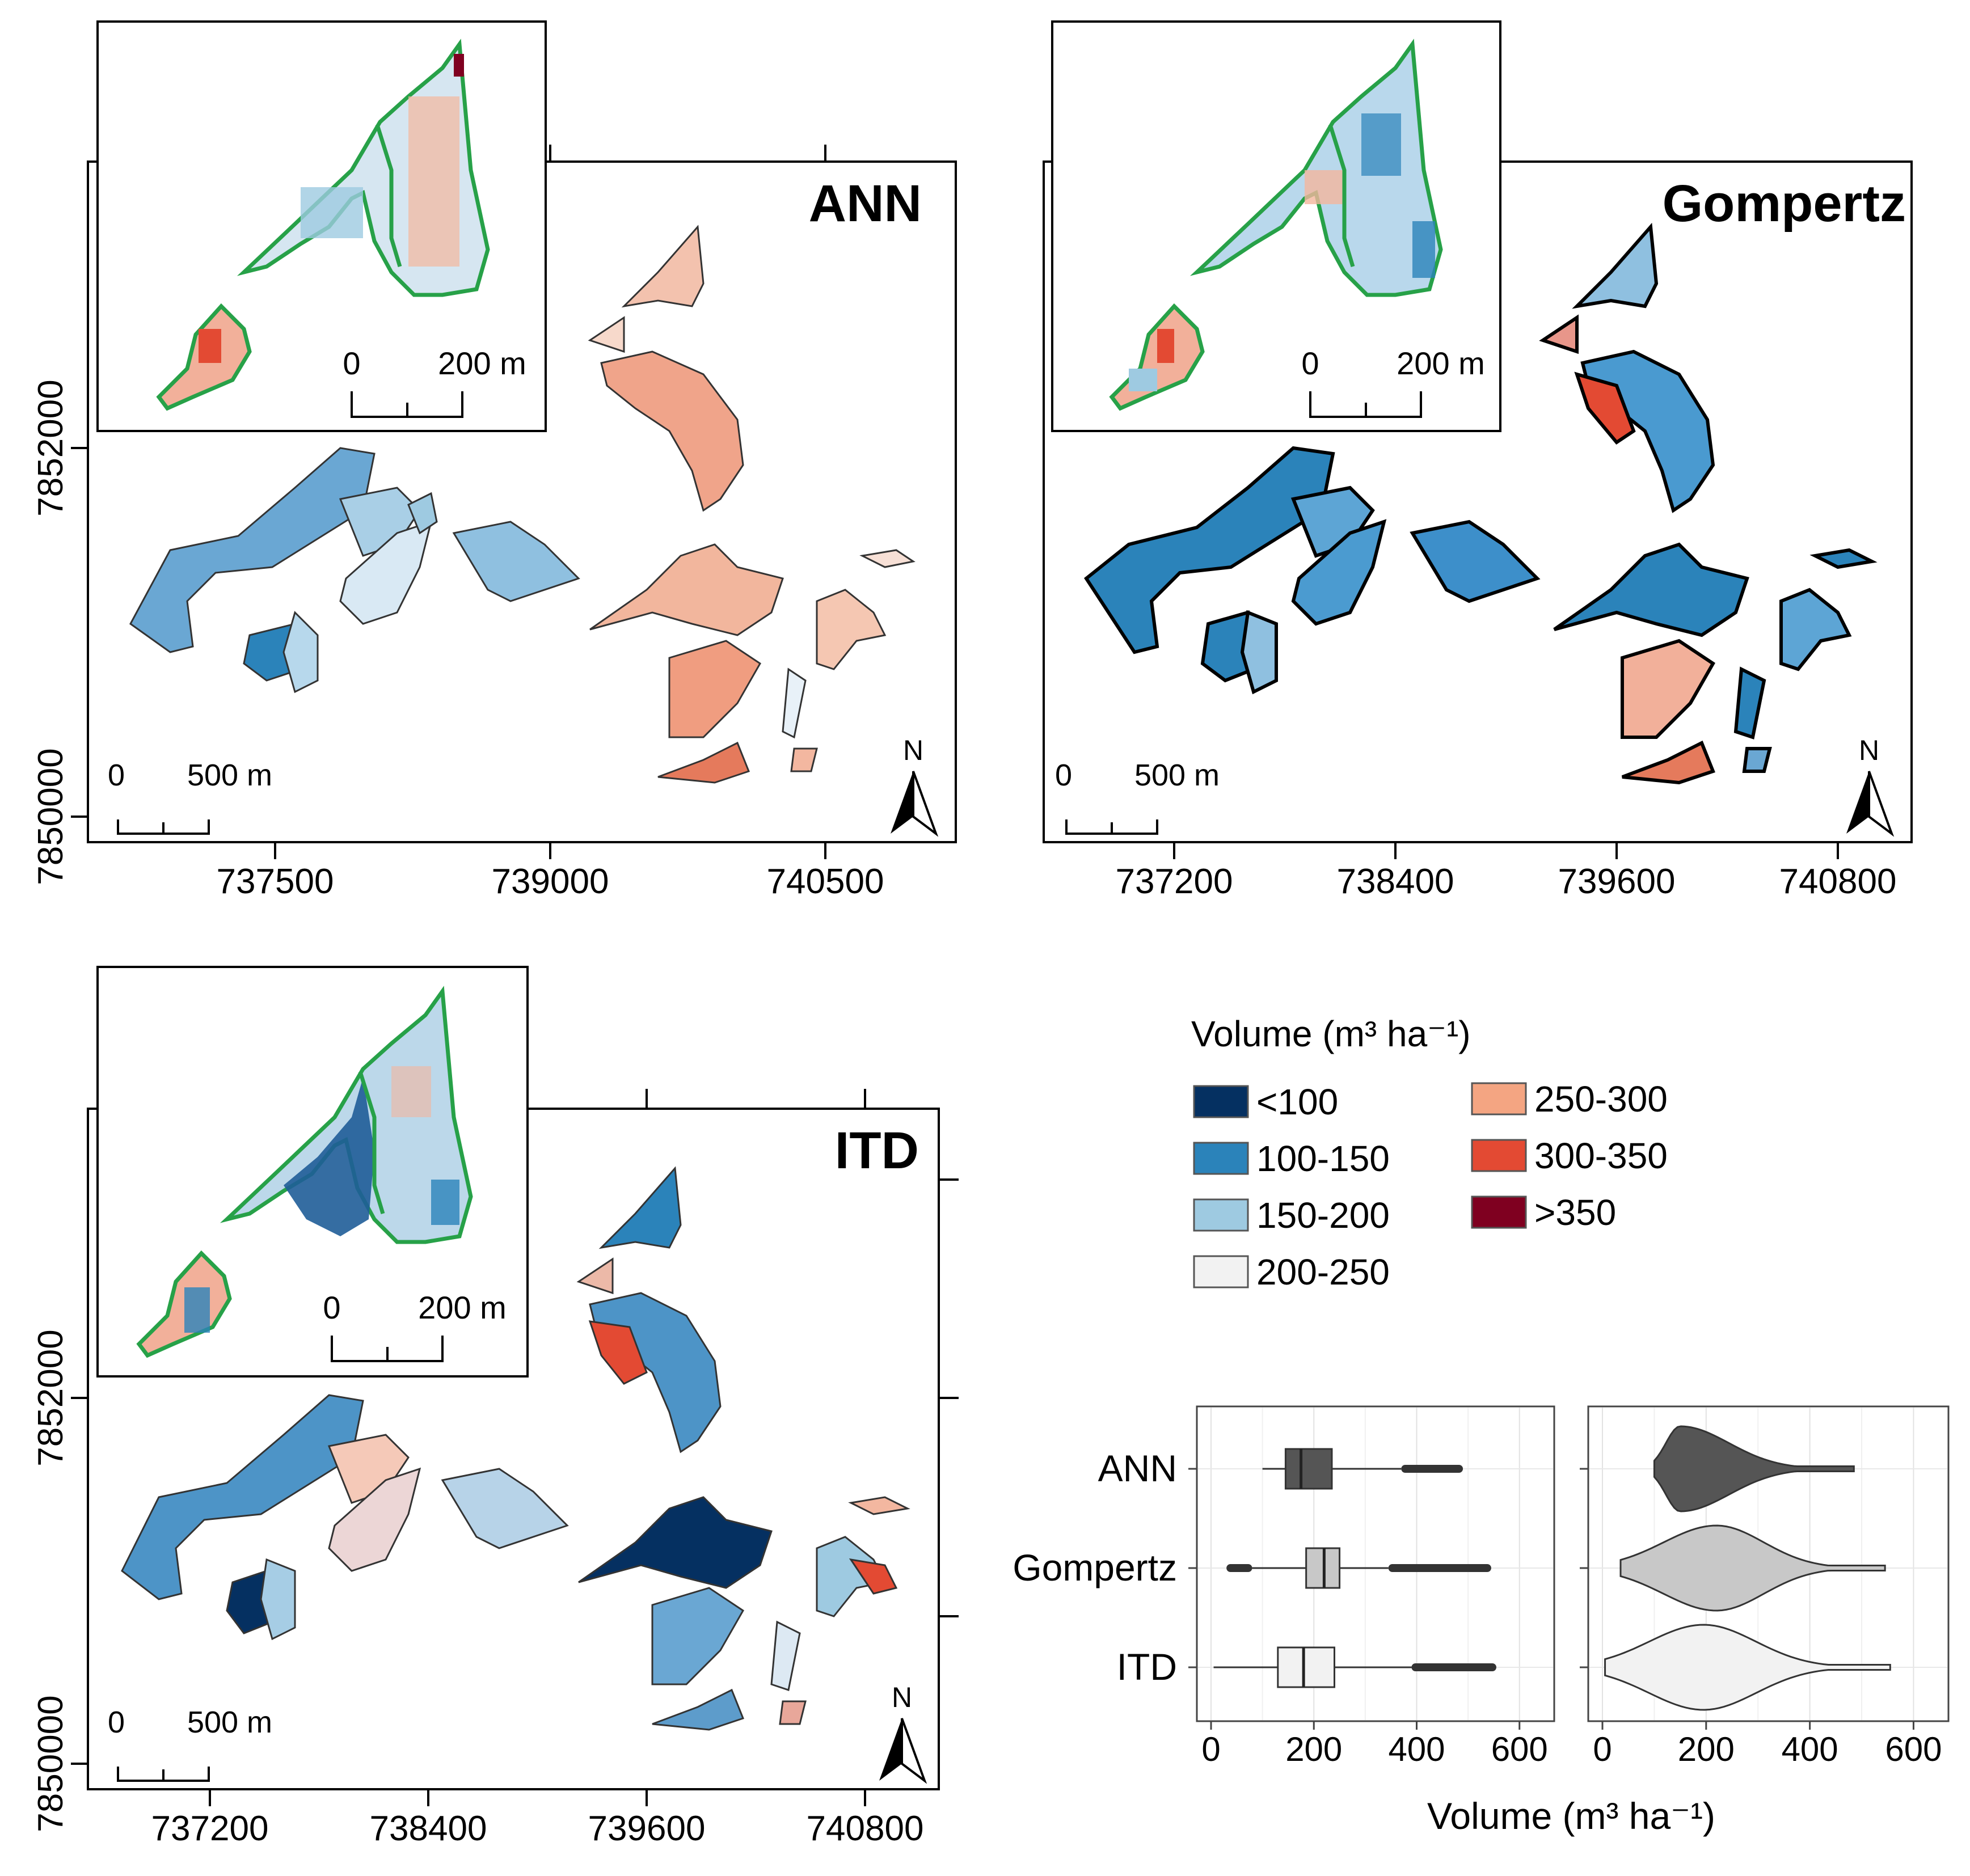 This screenshot has height=1876, width=1970. Describe the element at coordinates (428, 1828) in the screenshot. I see `x-tick-label: 738400` at that location.